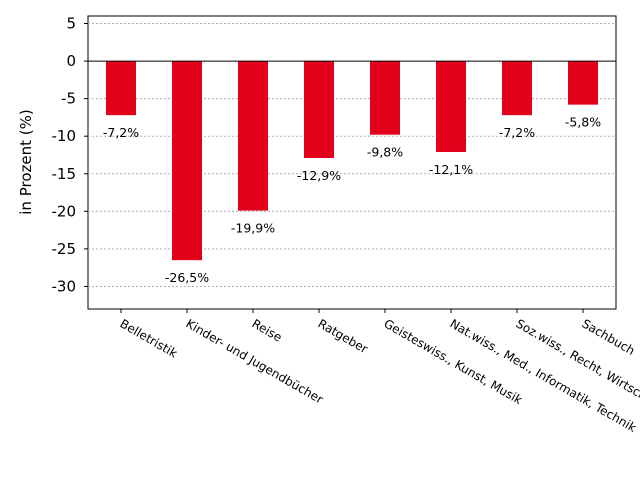  I want to click on bar-value-label: -9,8%, so click(385, 152).